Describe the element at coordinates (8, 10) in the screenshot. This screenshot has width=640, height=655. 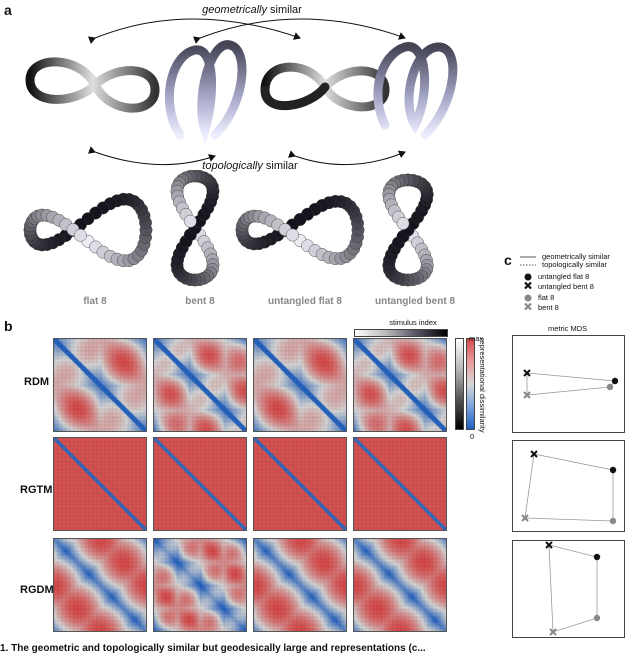
I see `panel-a-label: a` at that location.